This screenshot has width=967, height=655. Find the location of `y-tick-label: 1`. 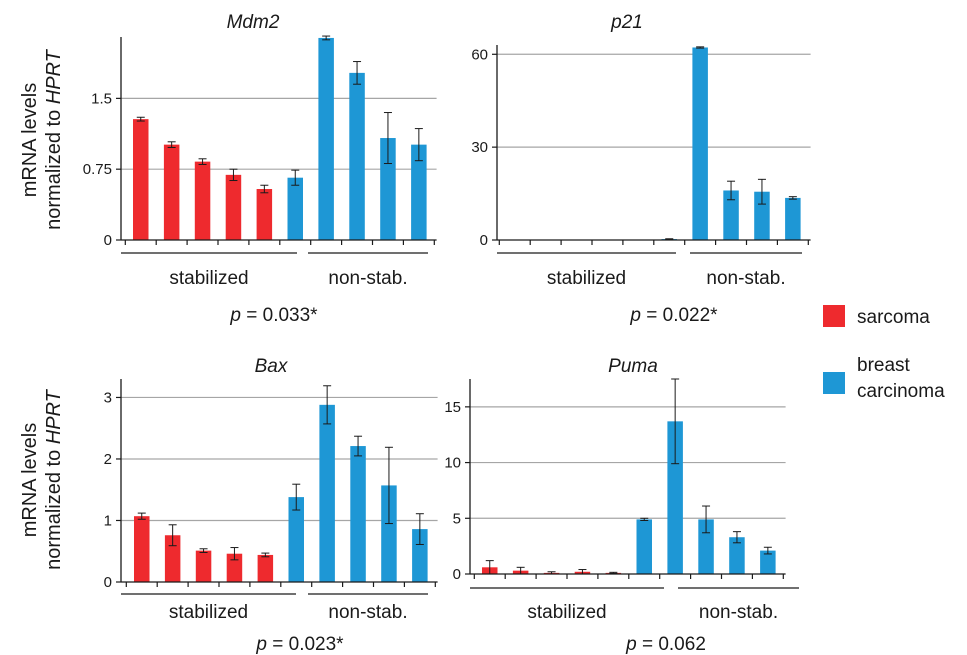

y-tick-label: 1 is located at coordinates (108, 520).